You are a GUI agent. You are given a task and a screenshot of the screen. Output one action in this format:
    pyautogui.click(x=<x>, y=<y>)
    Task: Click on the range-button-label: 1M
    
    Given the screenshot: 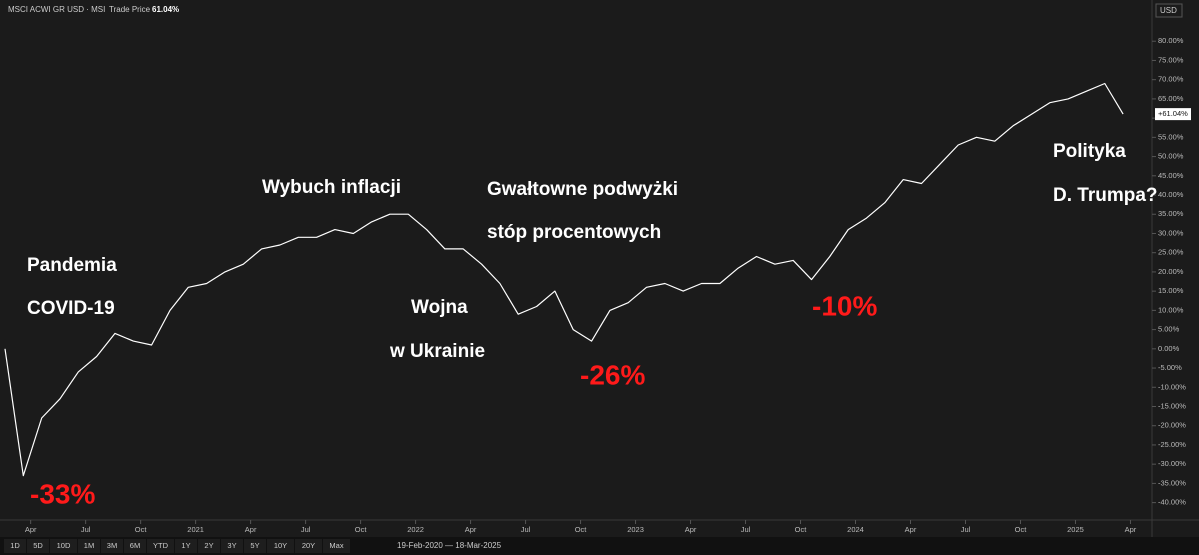 What is the action you would take?
    pyautogui.click(x=89, y=545)
    